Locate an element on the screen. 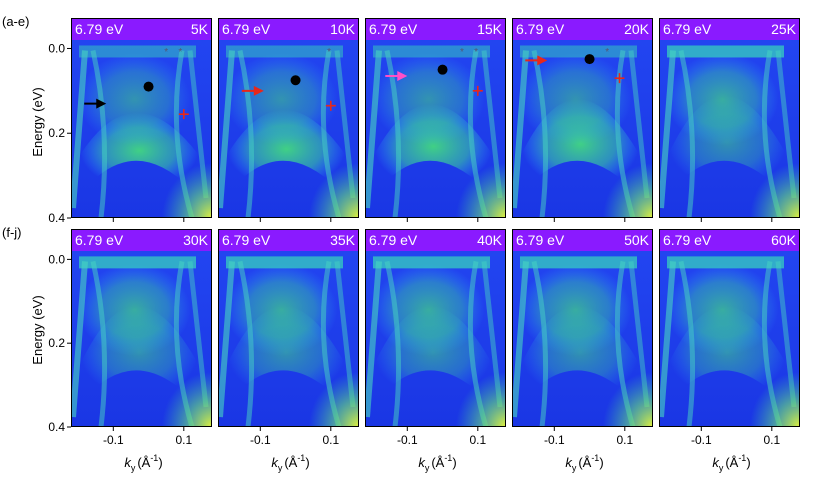 The image size is (830, 477). panel-j-image is located at coordinates (729, 328).